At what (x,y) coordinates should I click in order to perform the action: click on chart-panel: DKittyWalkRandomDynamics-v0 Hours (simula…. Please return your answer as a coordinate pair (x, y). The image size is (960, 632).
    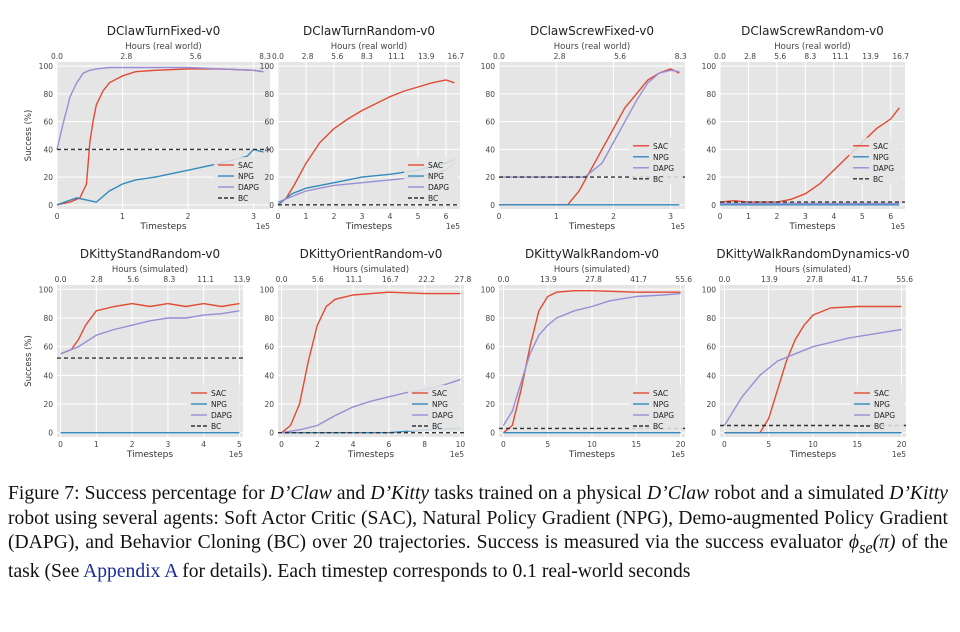
    Looking at the image, I should click on (808, 353).